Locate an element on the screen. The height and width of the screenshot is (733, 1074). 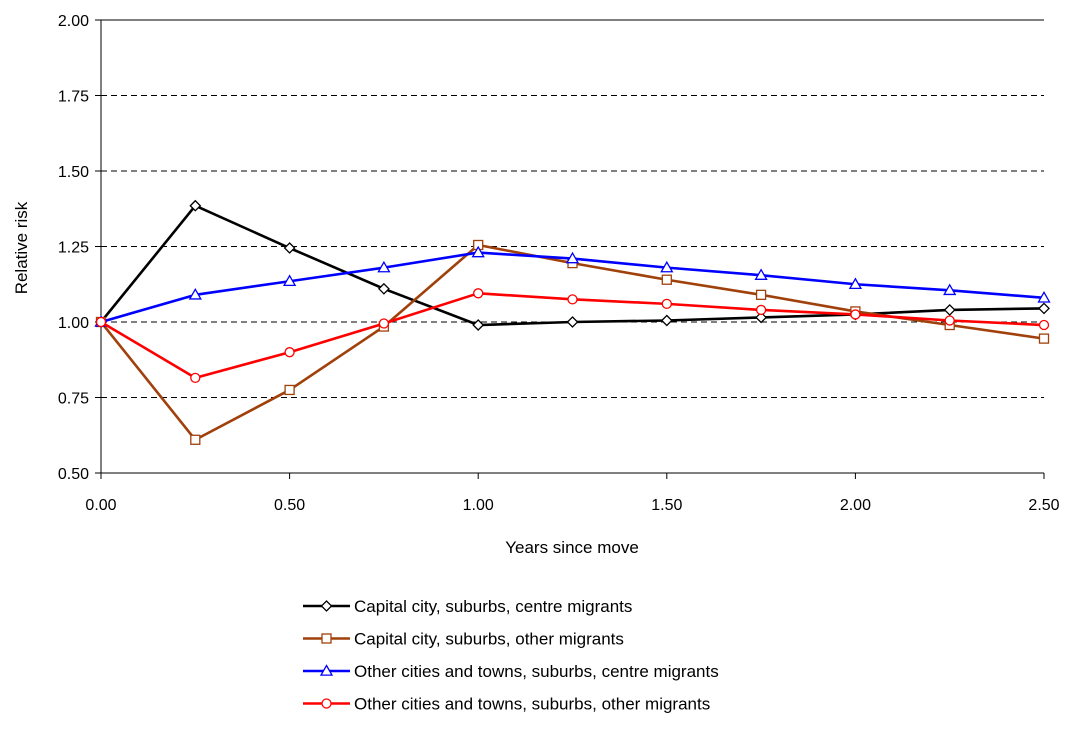
x-tick-label-0: 0.00 is located at coordinates (100, 505).